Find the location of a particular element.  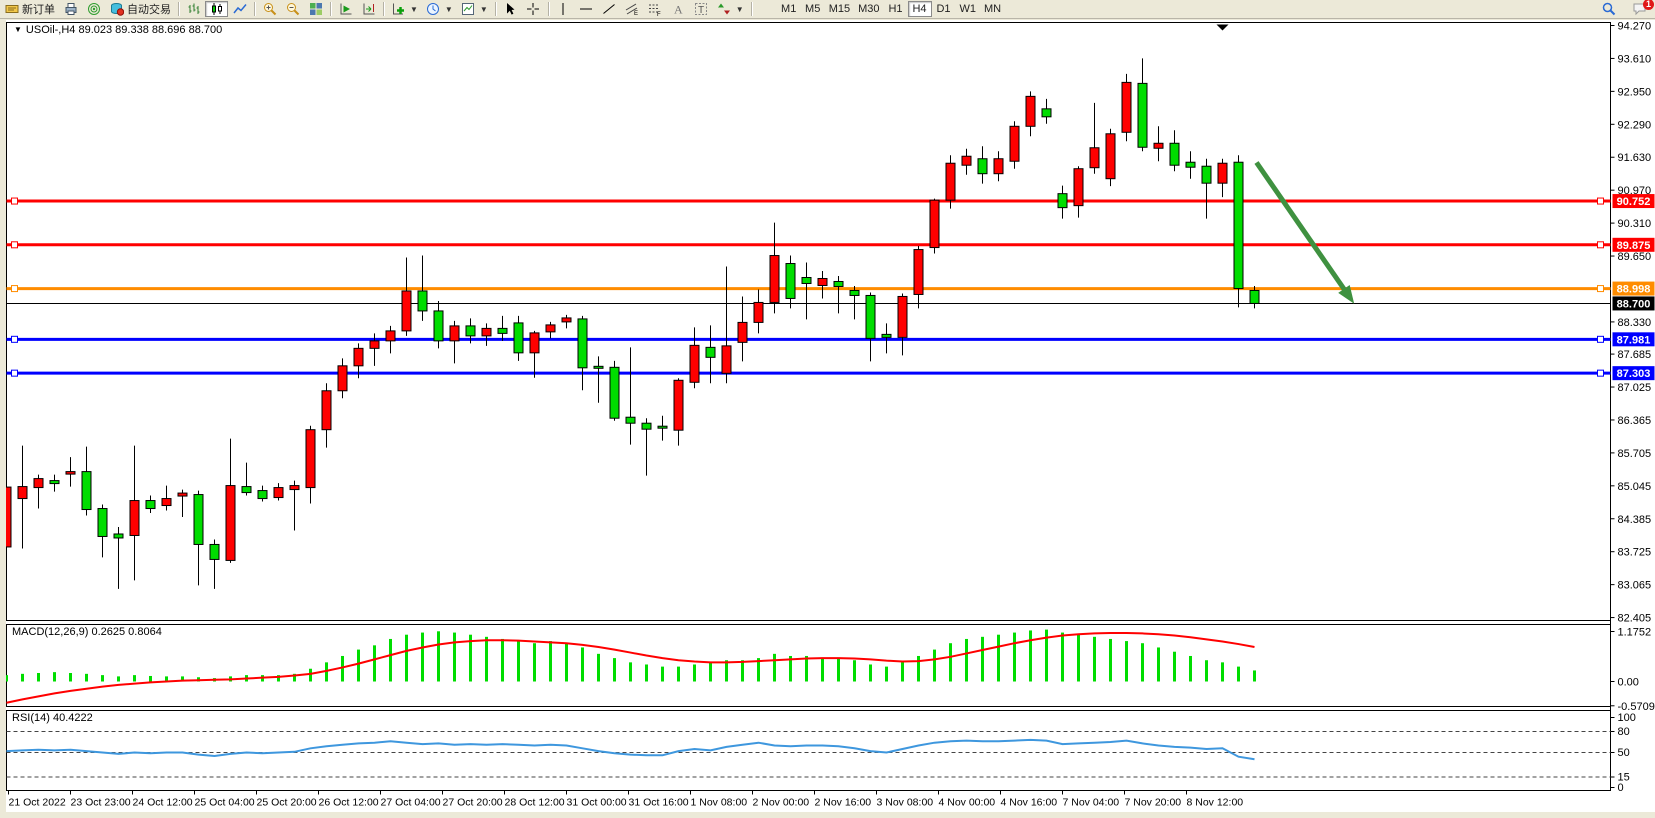

label-icon: T is located at coordinates (701, 9).